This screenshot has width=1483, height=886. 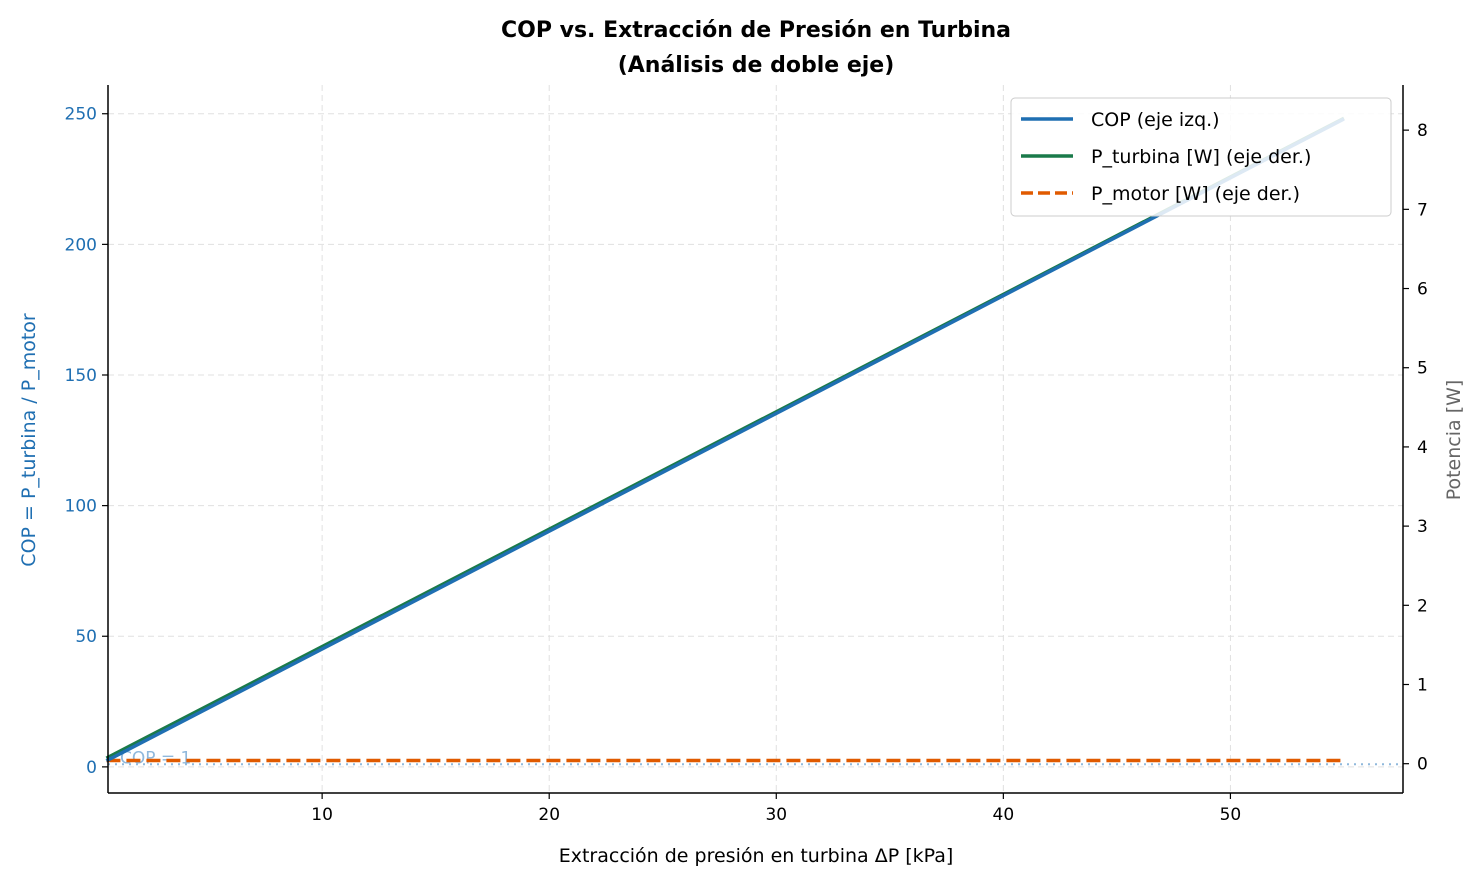 What do you see at coordinates (756, 65) in the screenshot?
I see `chart-subtitle: (Análisis de doble eje)` at bounding box center [756, 65].